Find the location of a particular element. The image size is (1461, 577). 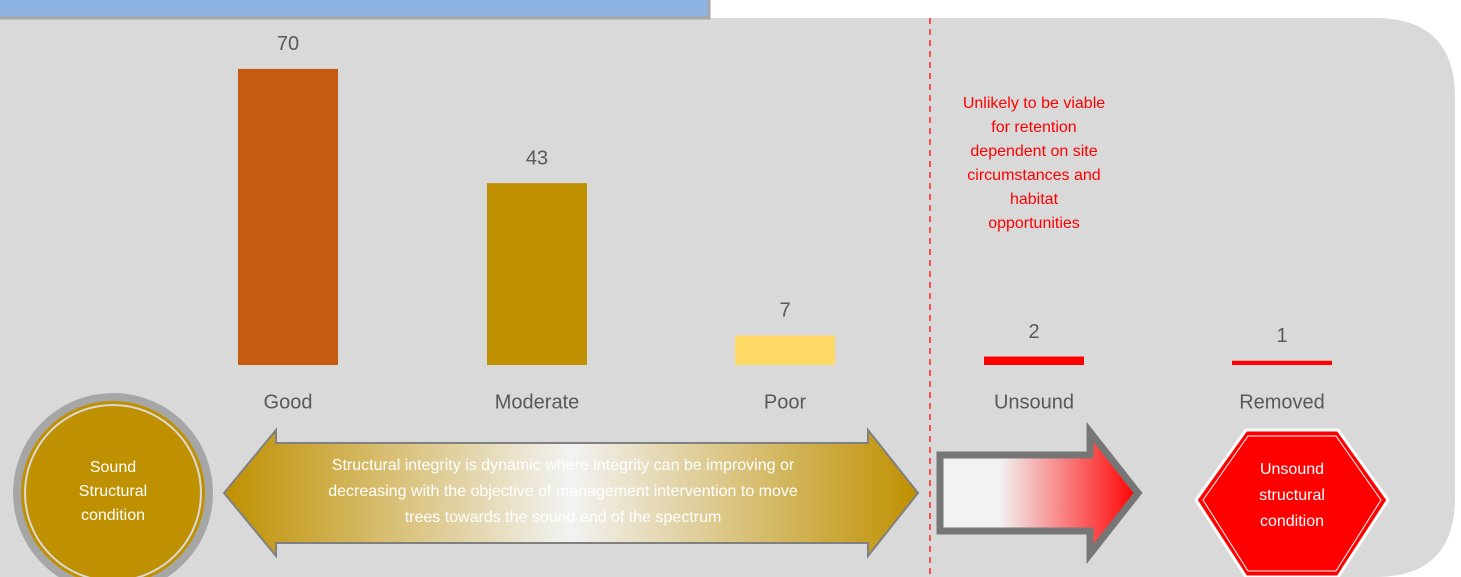

hexagon is located at coordinates (1292, 502).